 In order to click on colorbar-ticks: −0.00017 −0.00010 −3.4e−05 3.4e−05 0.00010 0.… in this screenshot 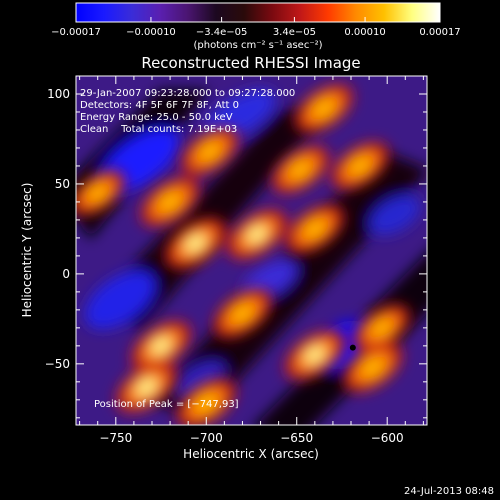, I will do `click(256, 27)`.